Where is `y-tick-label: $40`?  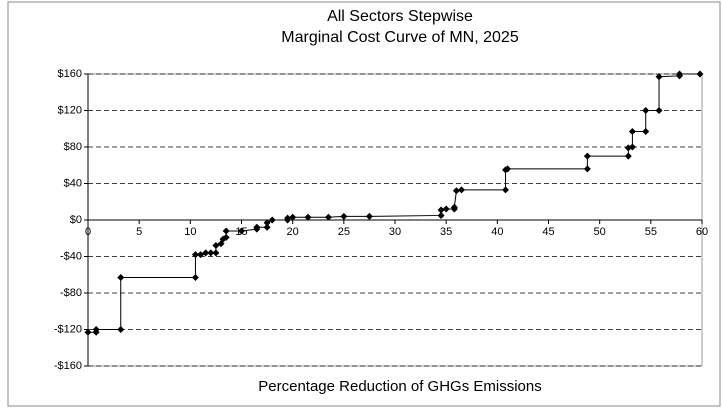 y-tick-label: $40 is located at coordinates (73, 183).